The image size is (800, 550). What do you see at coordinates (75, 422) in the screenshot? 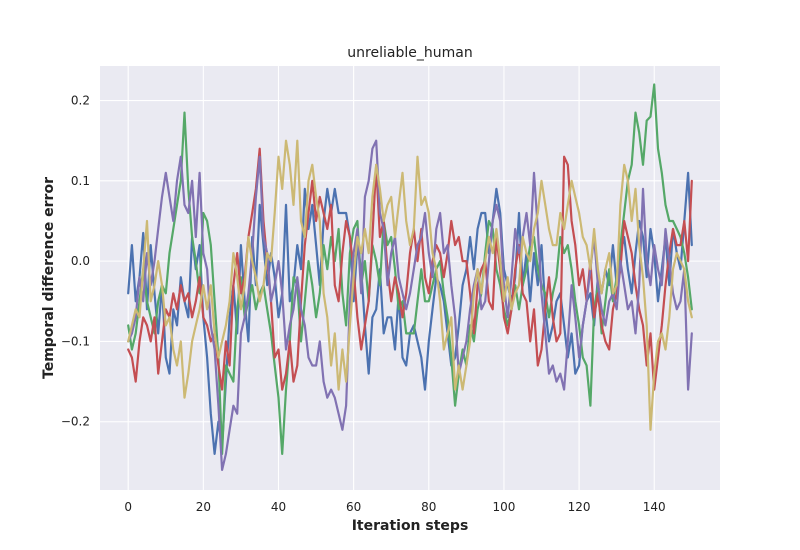
I see `y-tick-label: −0.2` at bounding box center [75, 422].